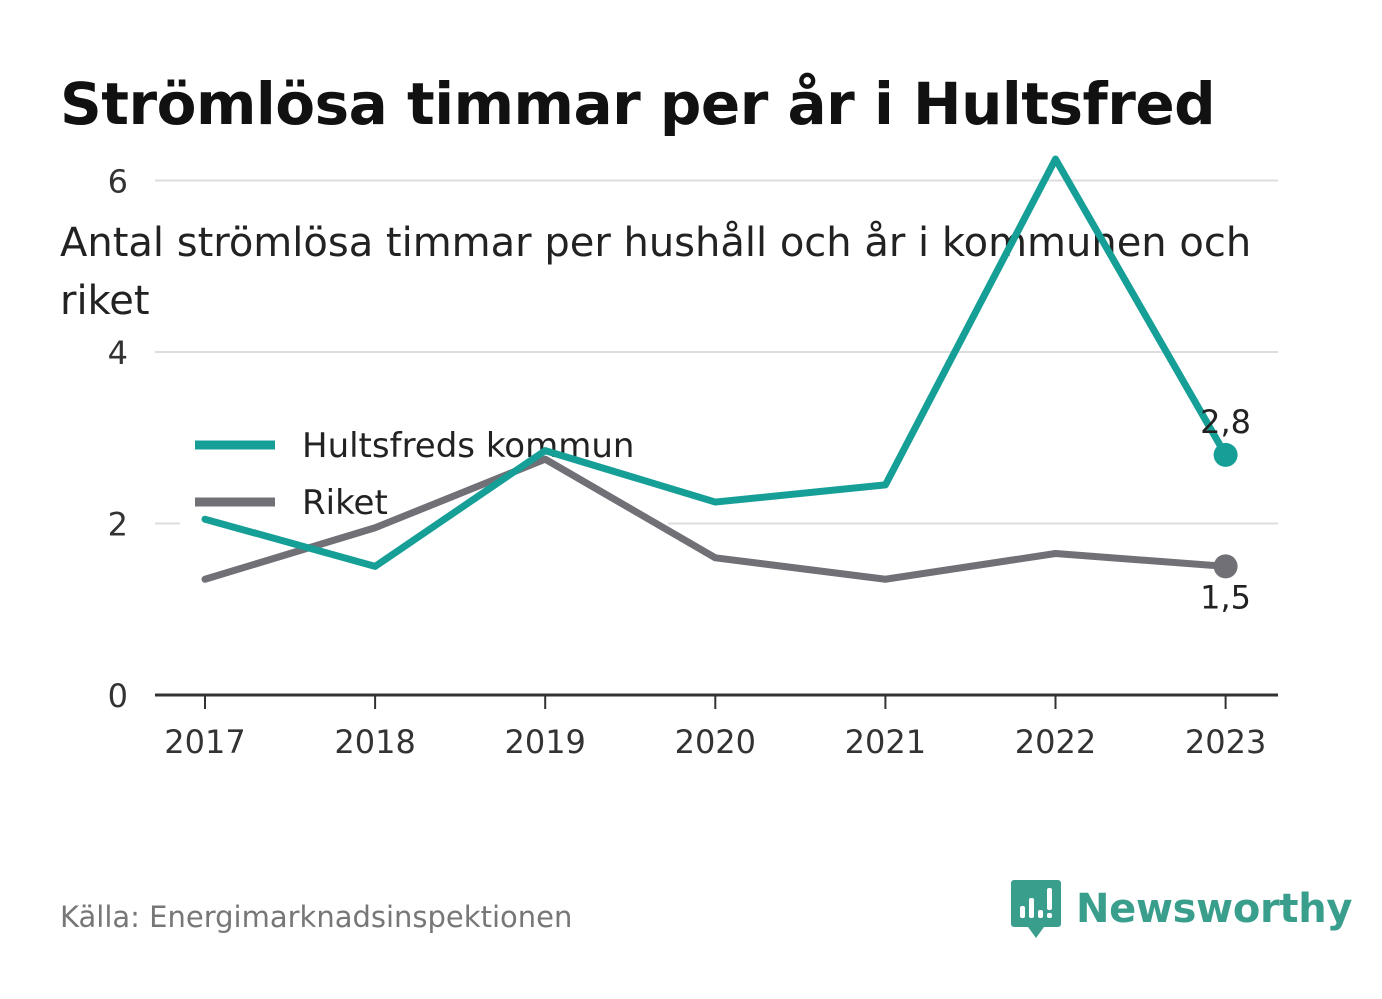 Image resolution: width=1382 pixels, height=999 pixels. Describe the element at coordinates (544, 742) in the screenshot. I see `x-tick-label: 2019` at that location.